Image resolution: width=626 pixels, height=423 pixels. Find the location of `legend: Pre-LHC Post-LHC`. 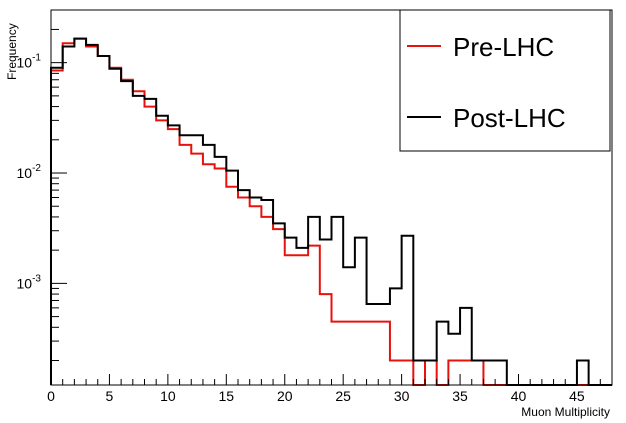

legend: Pre-LHC Post-LHC is located at coordinates (505, 80).